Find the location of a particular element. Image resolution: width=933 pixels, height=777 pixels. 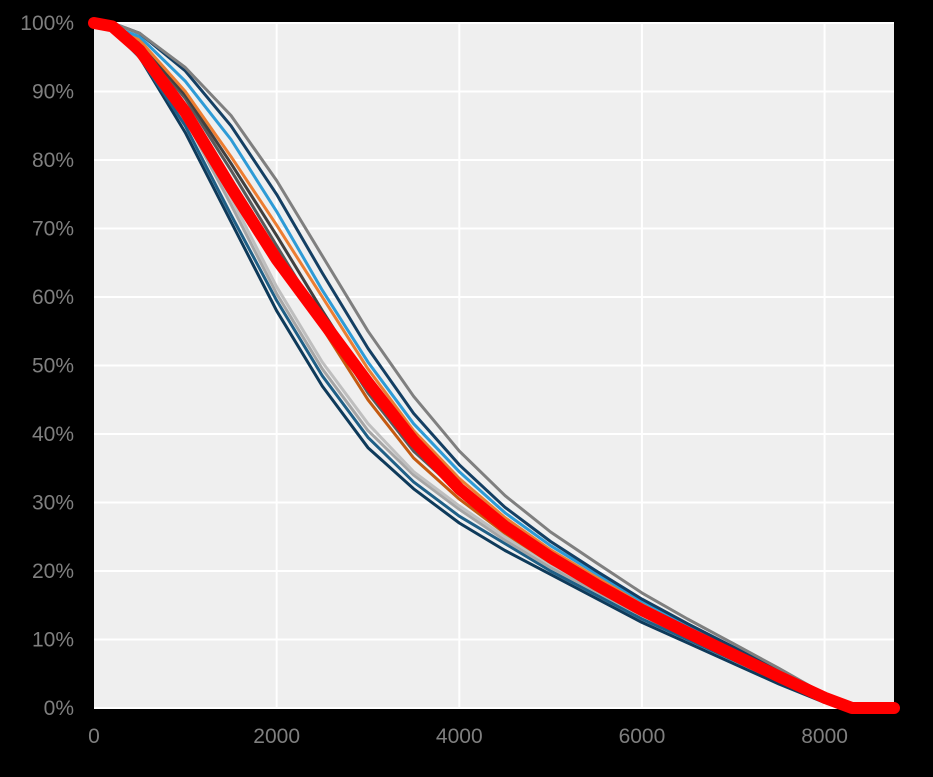

y-tick-label: 100% is located at coordinates (47, 23).